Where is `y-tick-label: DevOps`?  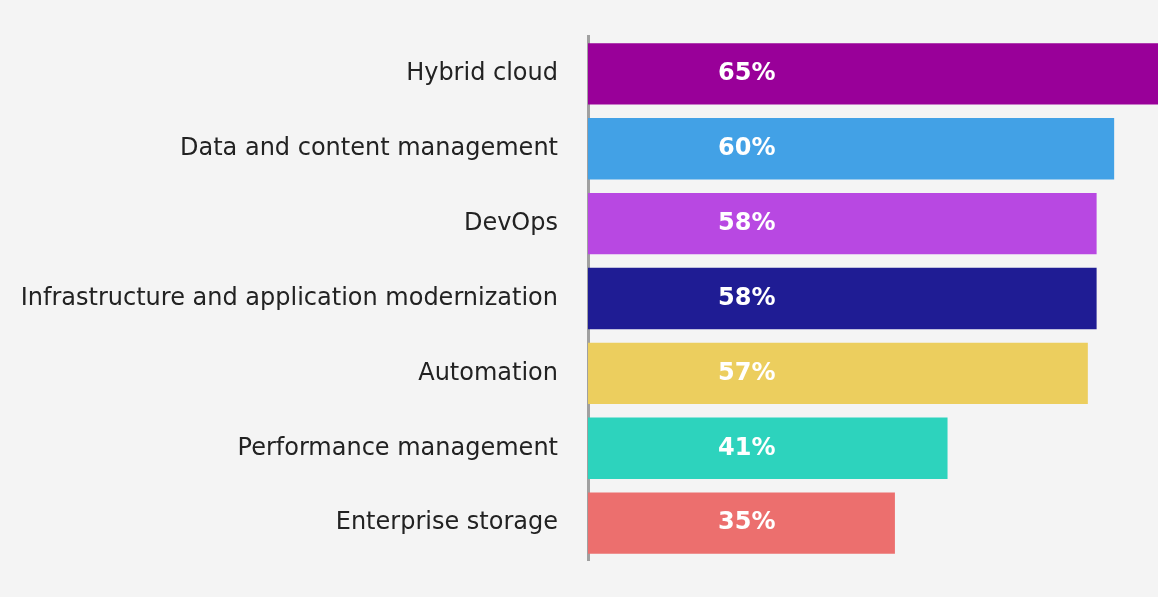
y-tick-label: DevOps is located at coordinates (510, 221).